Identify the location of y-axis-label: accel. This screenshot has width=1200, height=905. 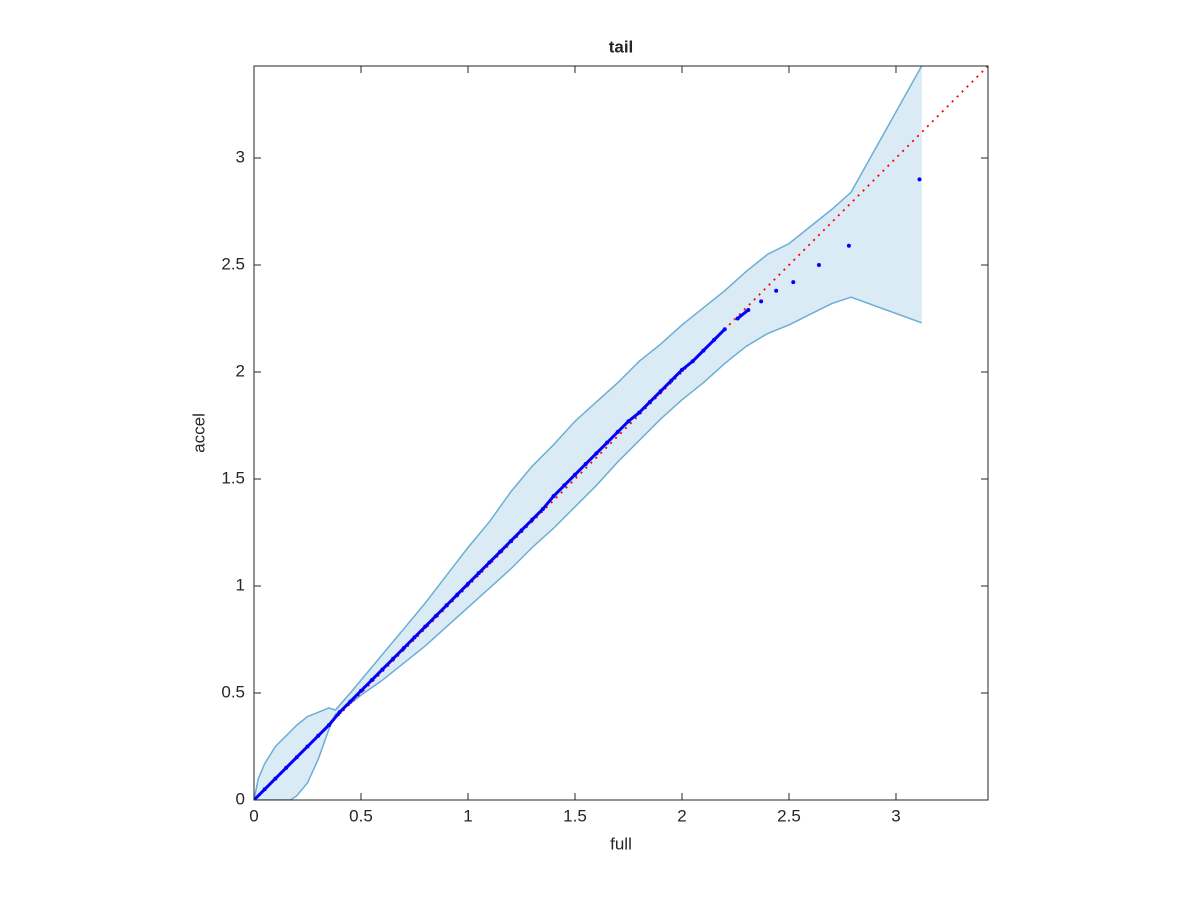
(198, 433).